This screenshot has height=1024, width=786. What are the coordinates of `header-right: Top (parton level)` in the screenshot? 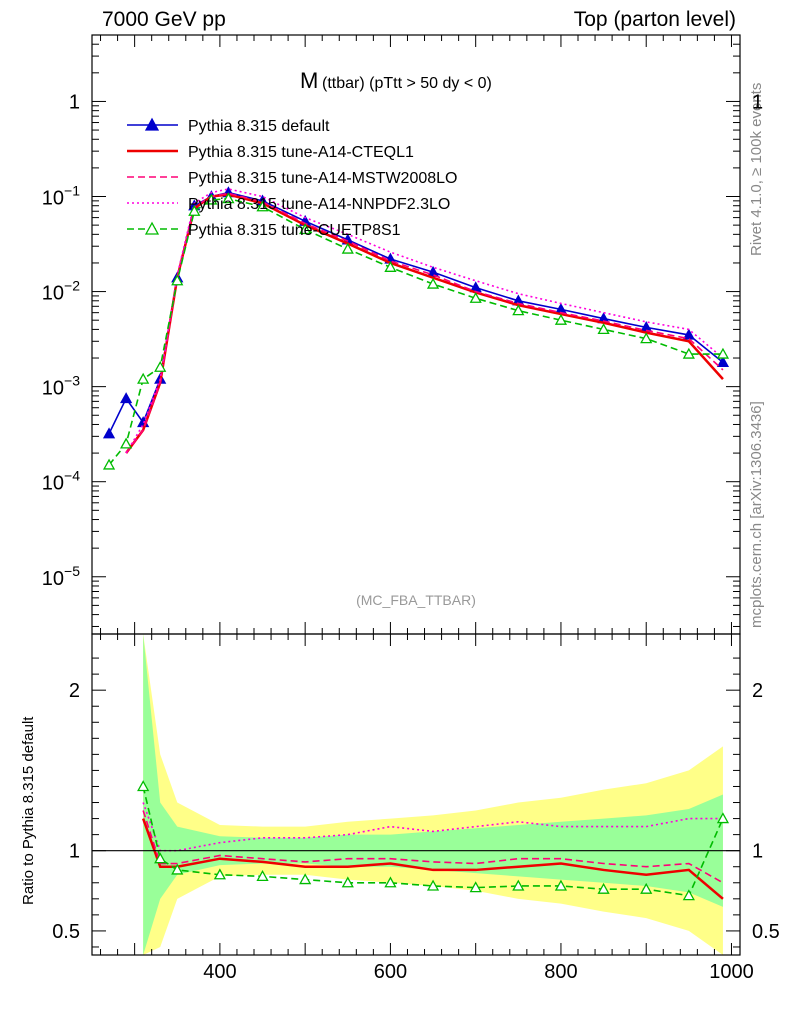 It's located at (654, 19).